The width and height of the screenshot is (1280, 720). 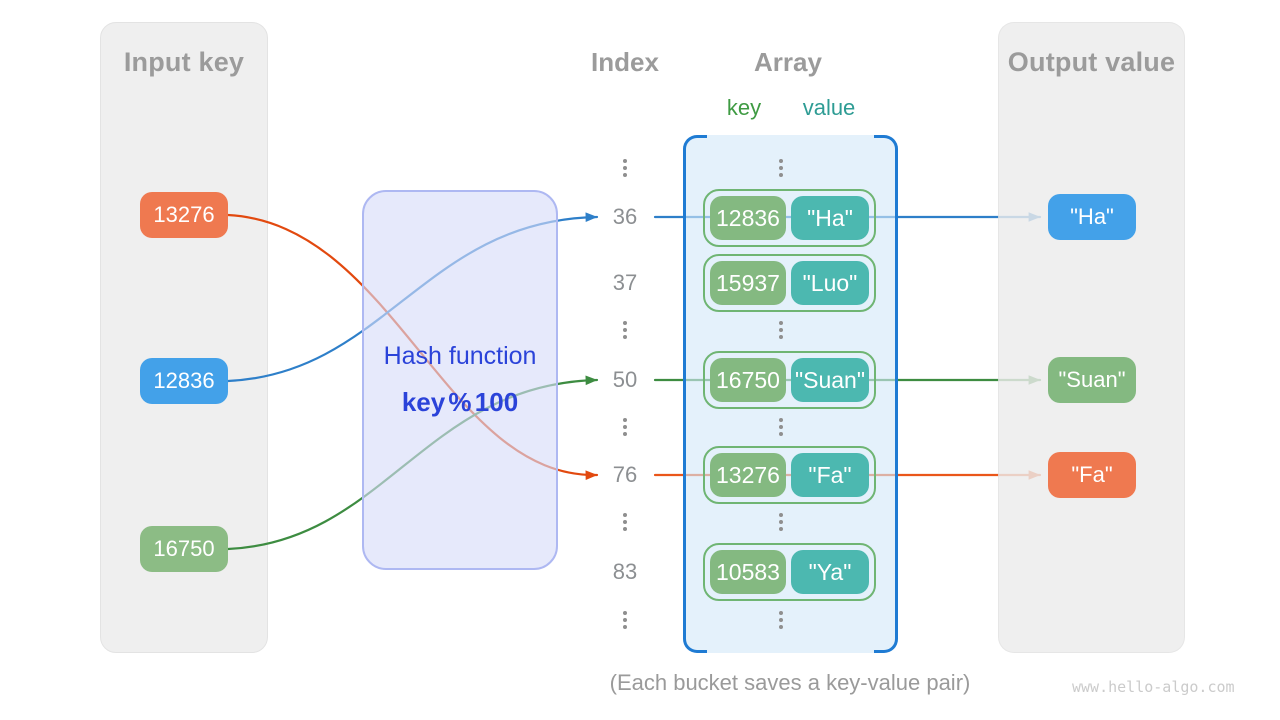 I want to click on watermark: www.hello-algo.com, so click(x=1153, y=687).